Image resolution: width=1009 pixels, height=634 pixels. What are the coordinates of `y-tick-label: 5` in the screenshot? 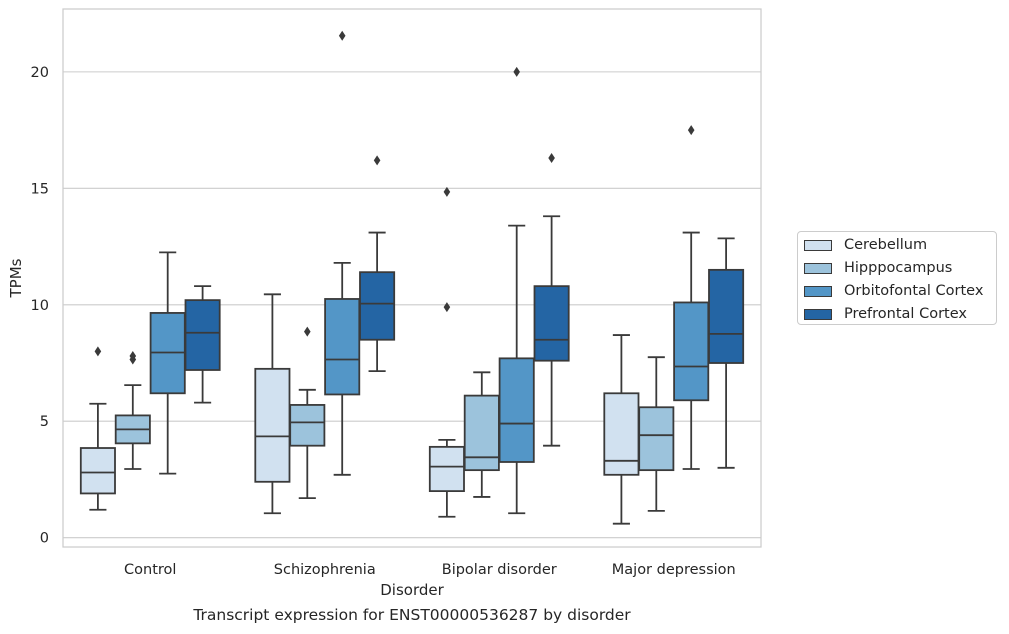 It's located at (44, 422).